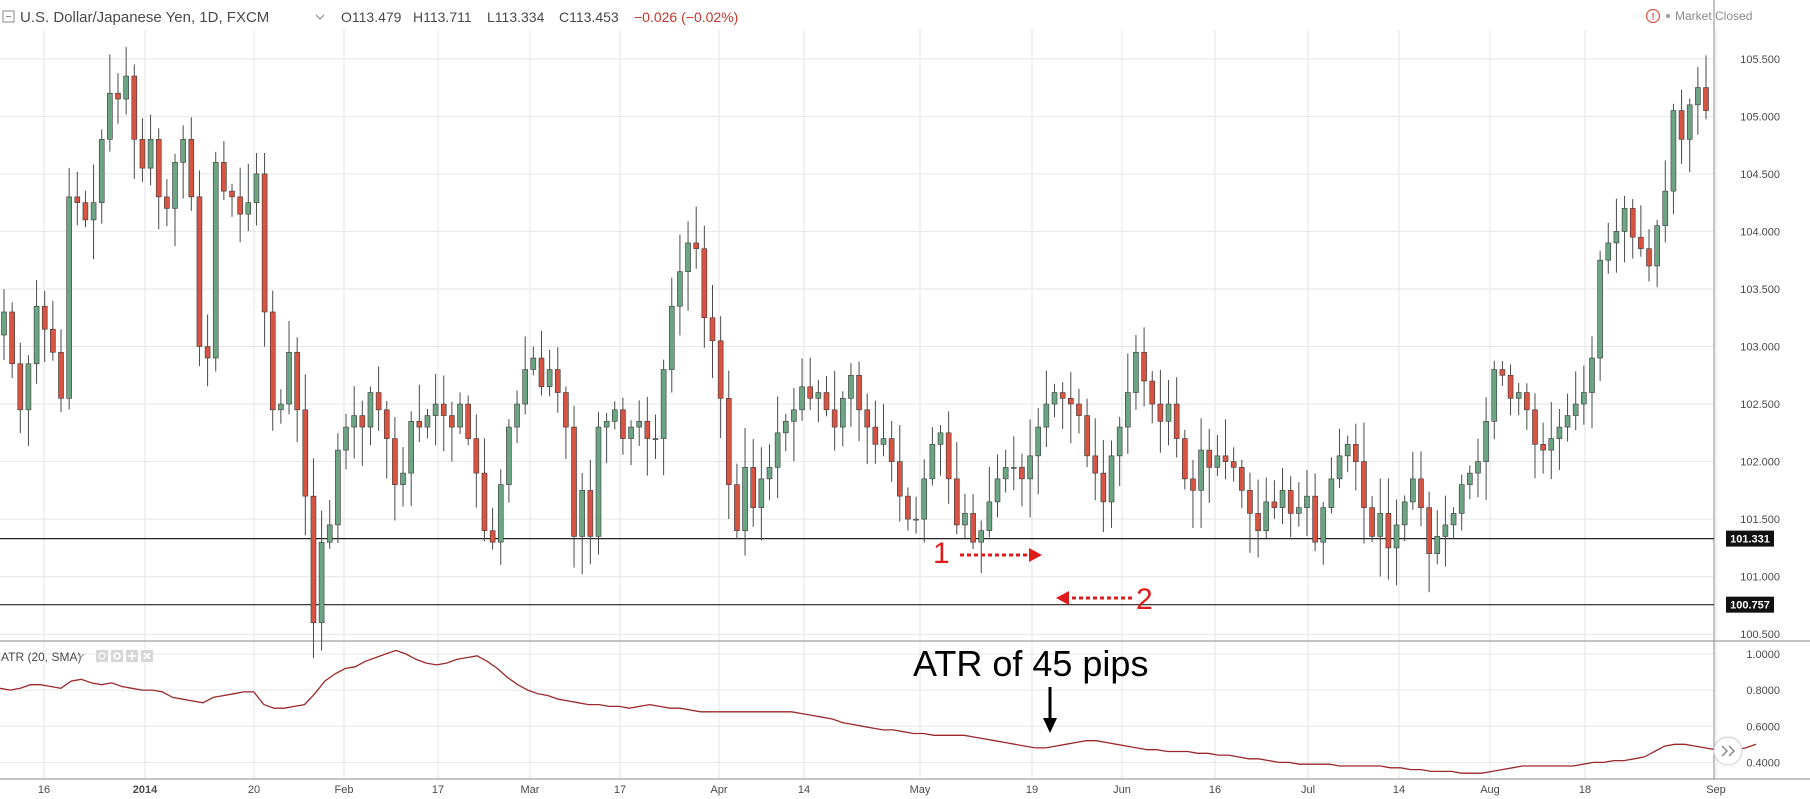 Image resolution: width=1810 pixels, height=799 pixels. I want to click on time-tick-label: 19, so click(1032, 790).